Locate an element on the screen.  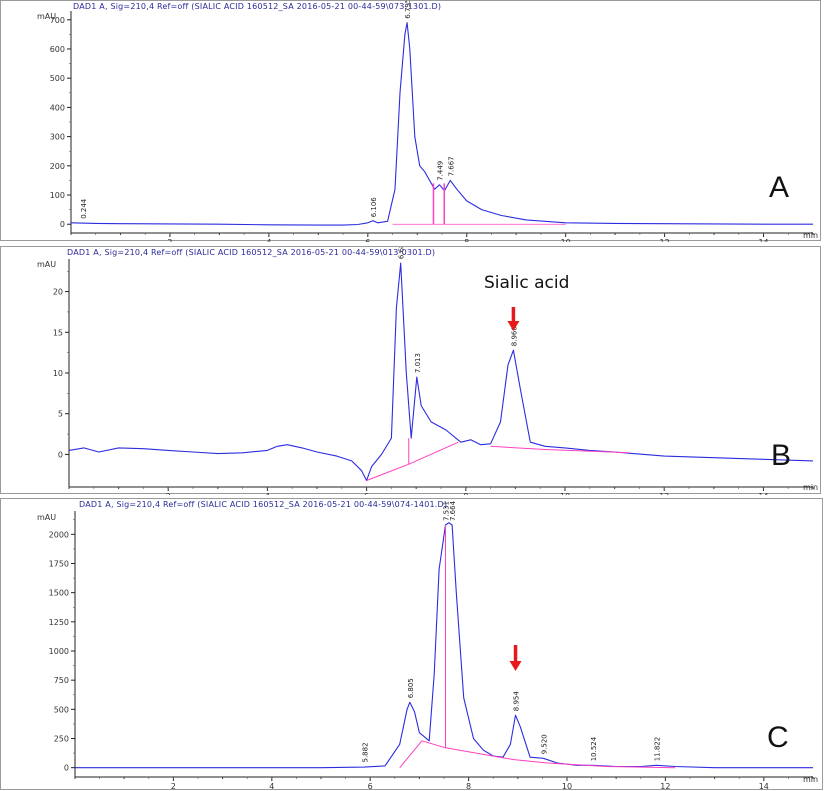
panel-c-xlabel: min is located at coordinates (811, 779).